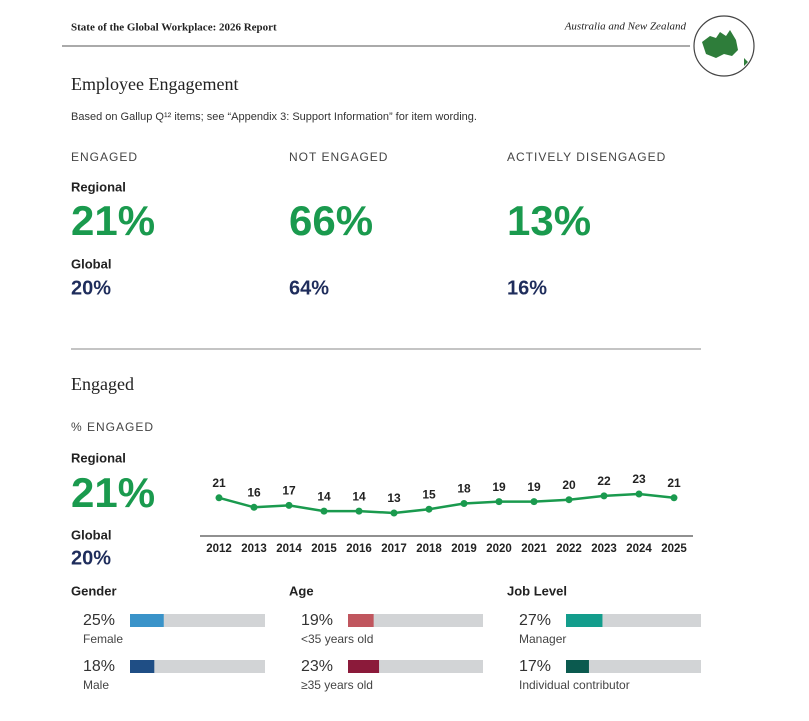  Describe the element at coordinates (724, 46) in the screenshot. I see `region-map-icon` at that location.